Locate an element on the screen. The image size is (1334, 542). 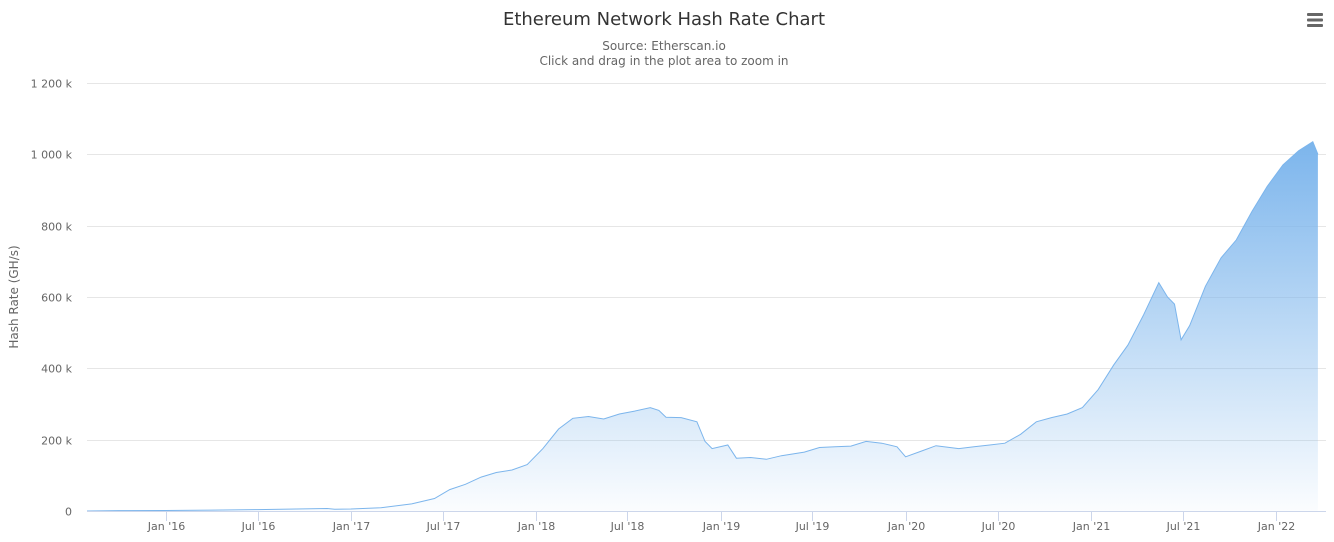
x-tick-label: Jan '19 is located at coordinates (721, 526).